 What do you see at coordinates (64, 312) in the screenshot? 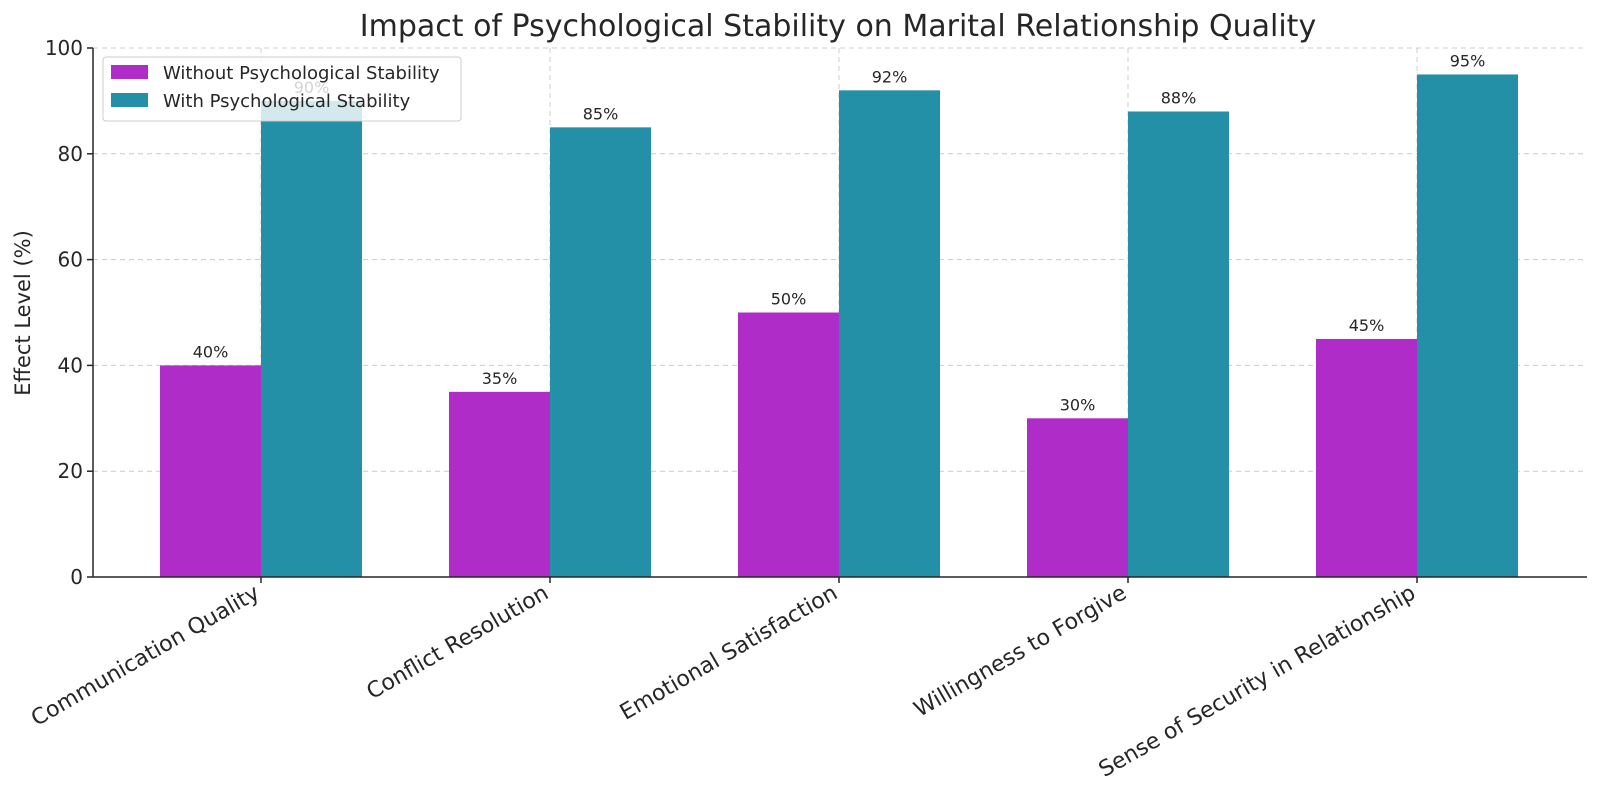
I see `y-tick-labels: 0 20 40 60 80 100` at bounding box center [64, 312].